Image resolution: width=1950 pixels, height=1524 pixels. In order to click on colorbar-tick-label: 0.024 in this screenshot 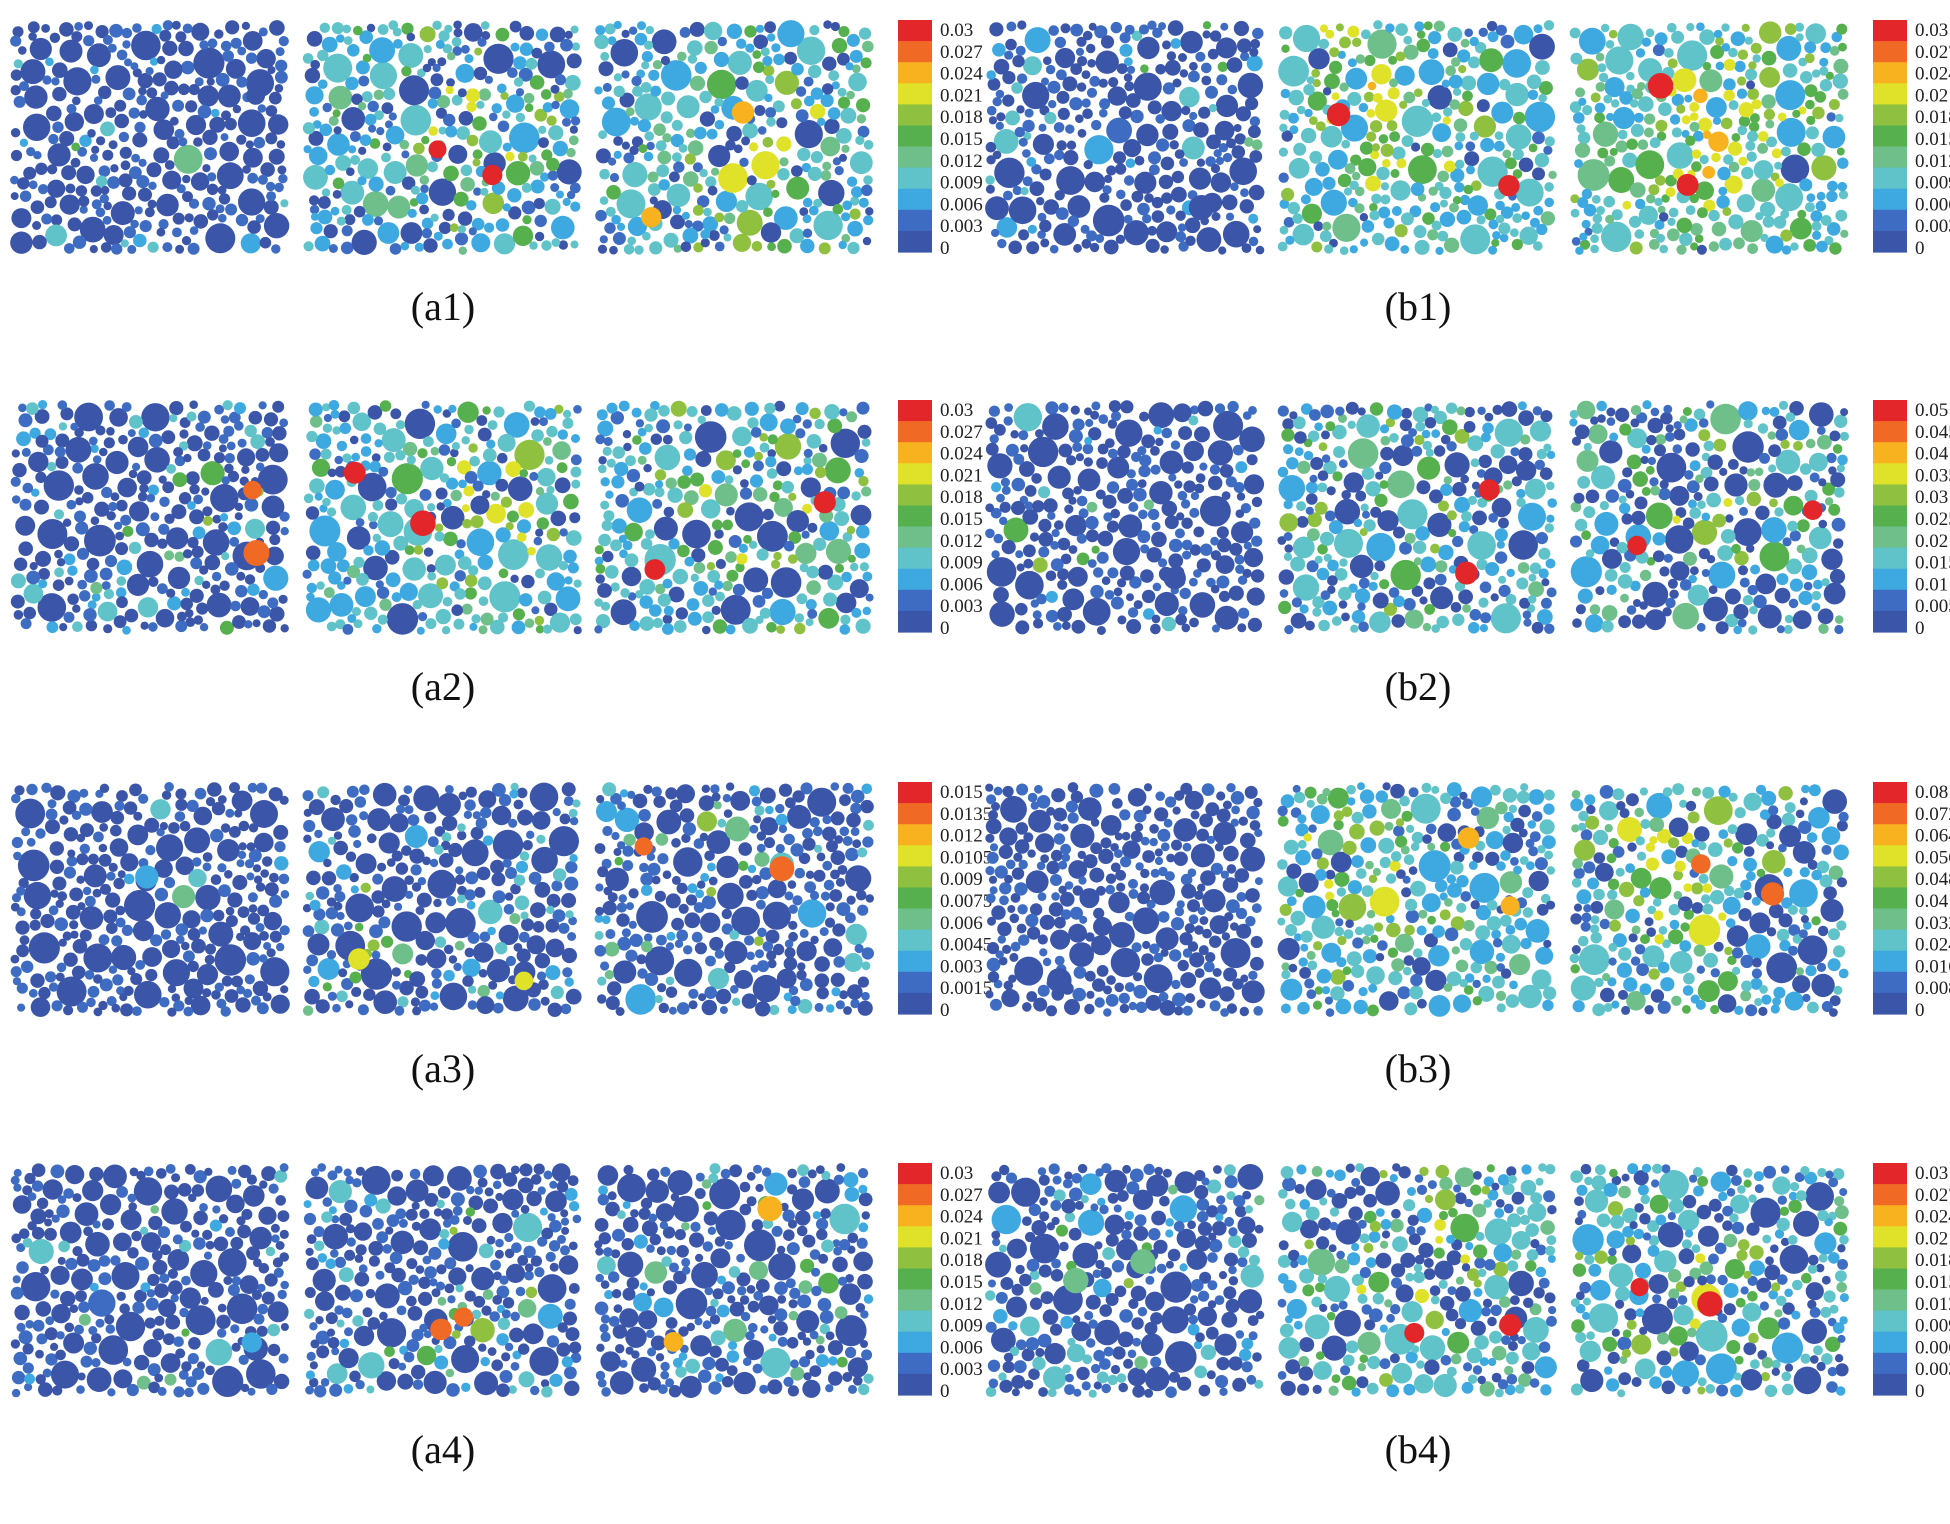, I will do `click(1932, 74)`.